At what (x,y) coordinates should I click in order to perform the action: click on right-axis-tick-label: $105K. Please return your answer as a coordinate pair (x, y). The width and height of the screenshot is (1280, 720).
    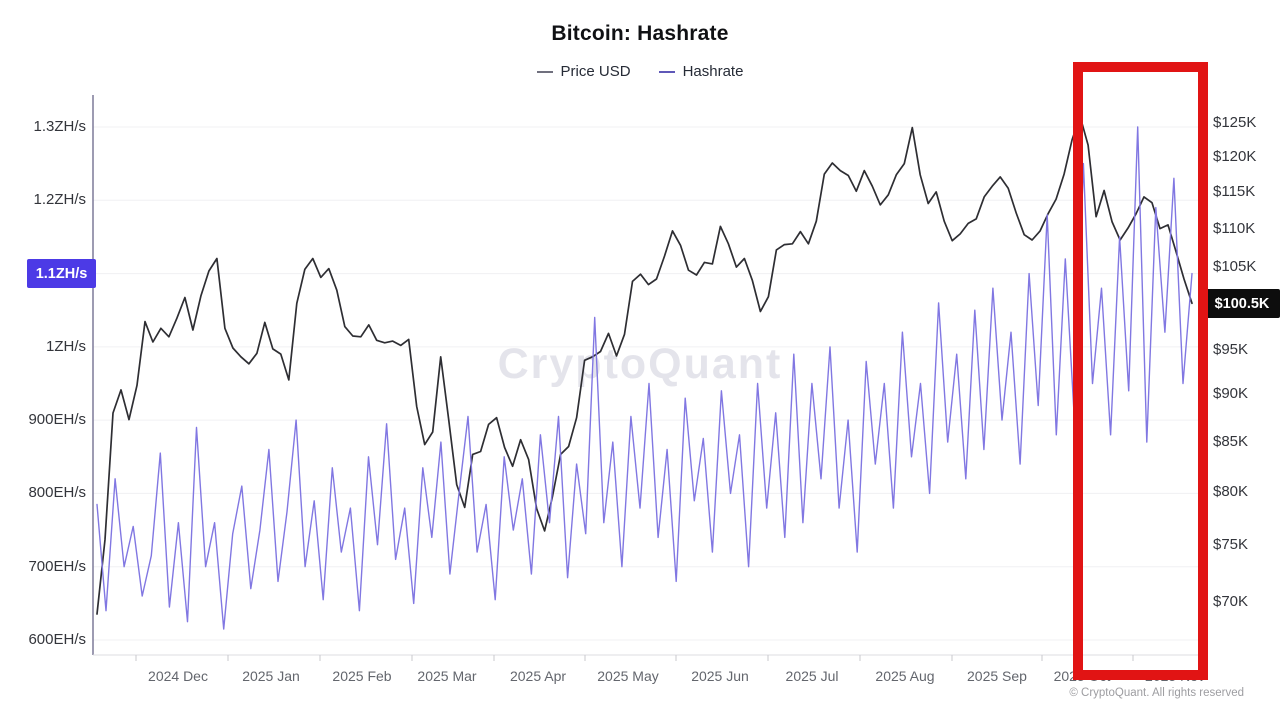
    Looking at the image, I should click on (1235, 267).